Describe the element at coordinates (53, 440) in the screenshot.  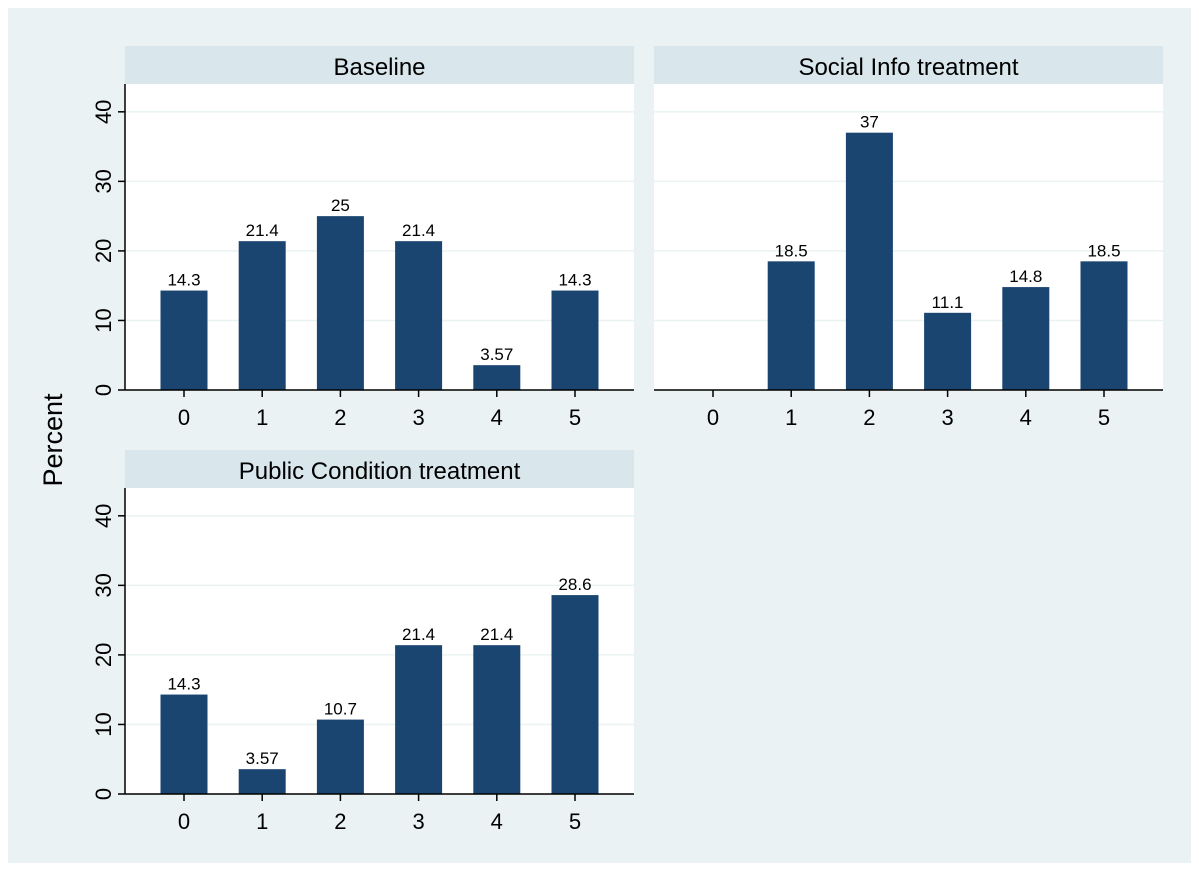
I see `y-axis-label: Percent` at that location.